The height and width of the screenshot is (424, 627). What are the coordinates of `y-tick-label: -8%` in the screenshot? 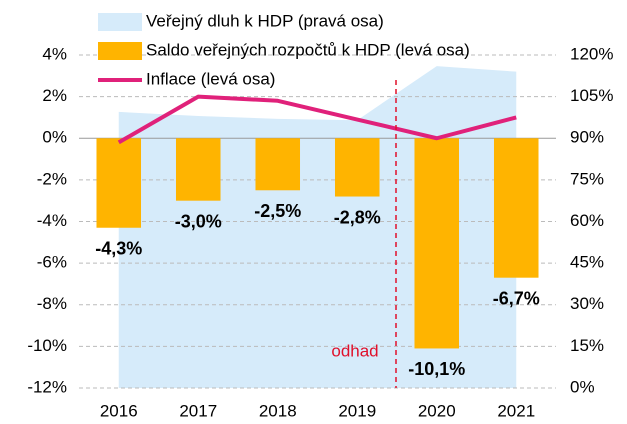 It's located at (52, 303).